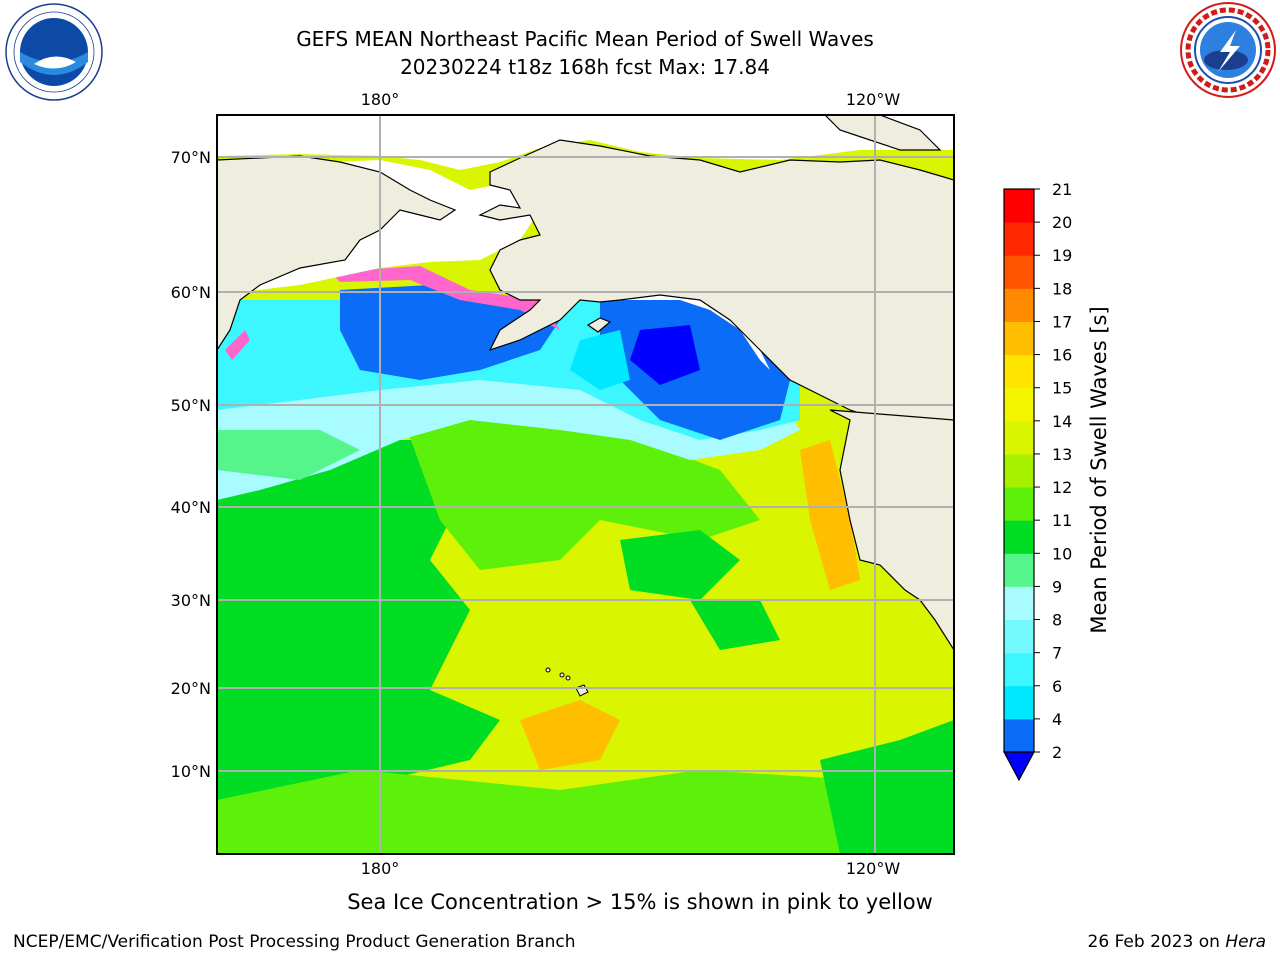 The width and height of the screenshot is (1280, 960). What do you see at coordinates (716, 320) in the screenshot?
I see `land-alaska` at bounding box center [716, 320].